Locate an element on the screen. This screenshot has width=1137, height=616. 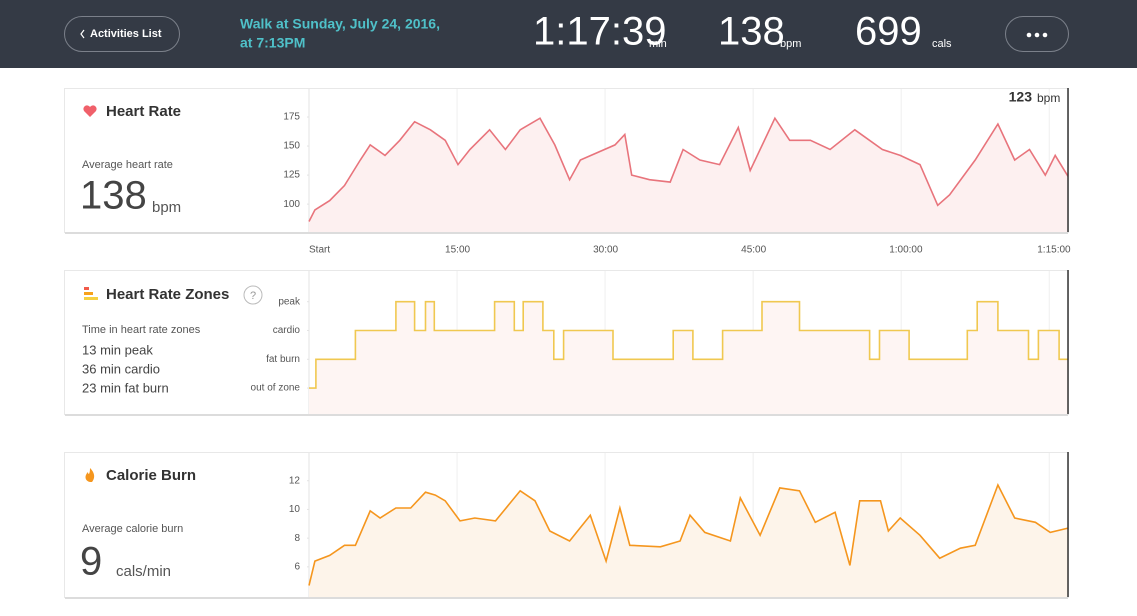
y-tick-label: 125 is located at coordinates (291, 175).